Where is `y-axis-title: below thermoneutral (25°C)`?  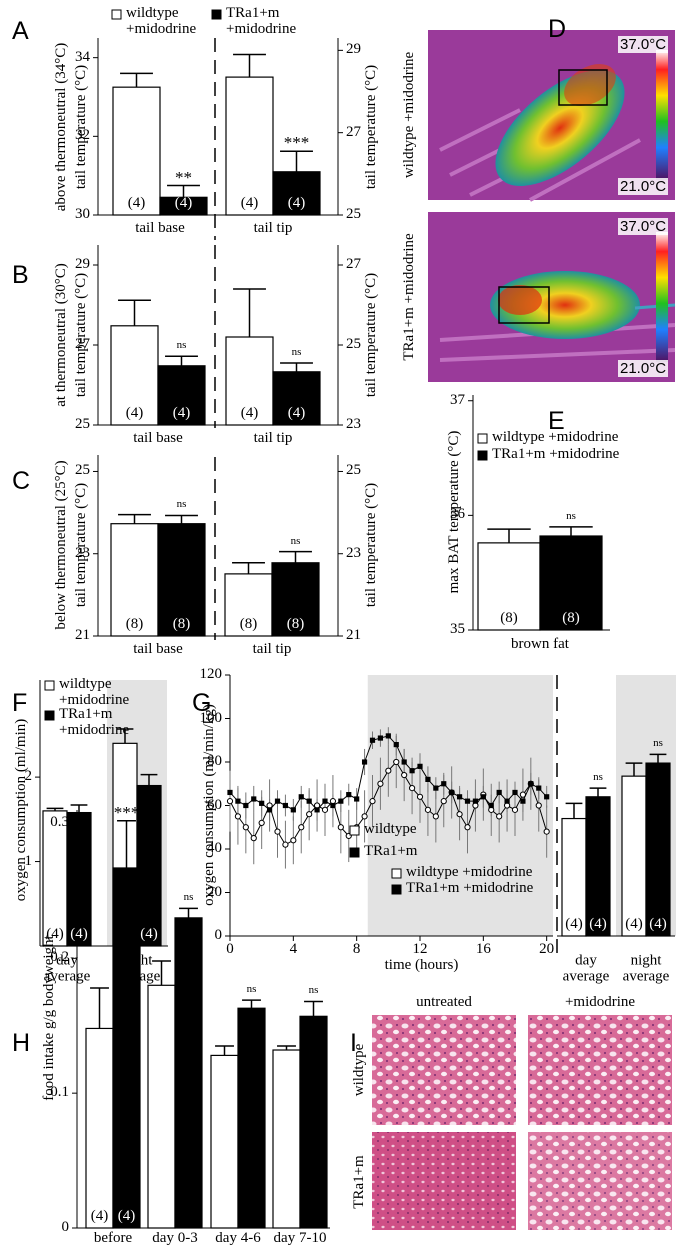 y-axis-title: below thermoneutral (25°C) is located at coordinates (61, 545).